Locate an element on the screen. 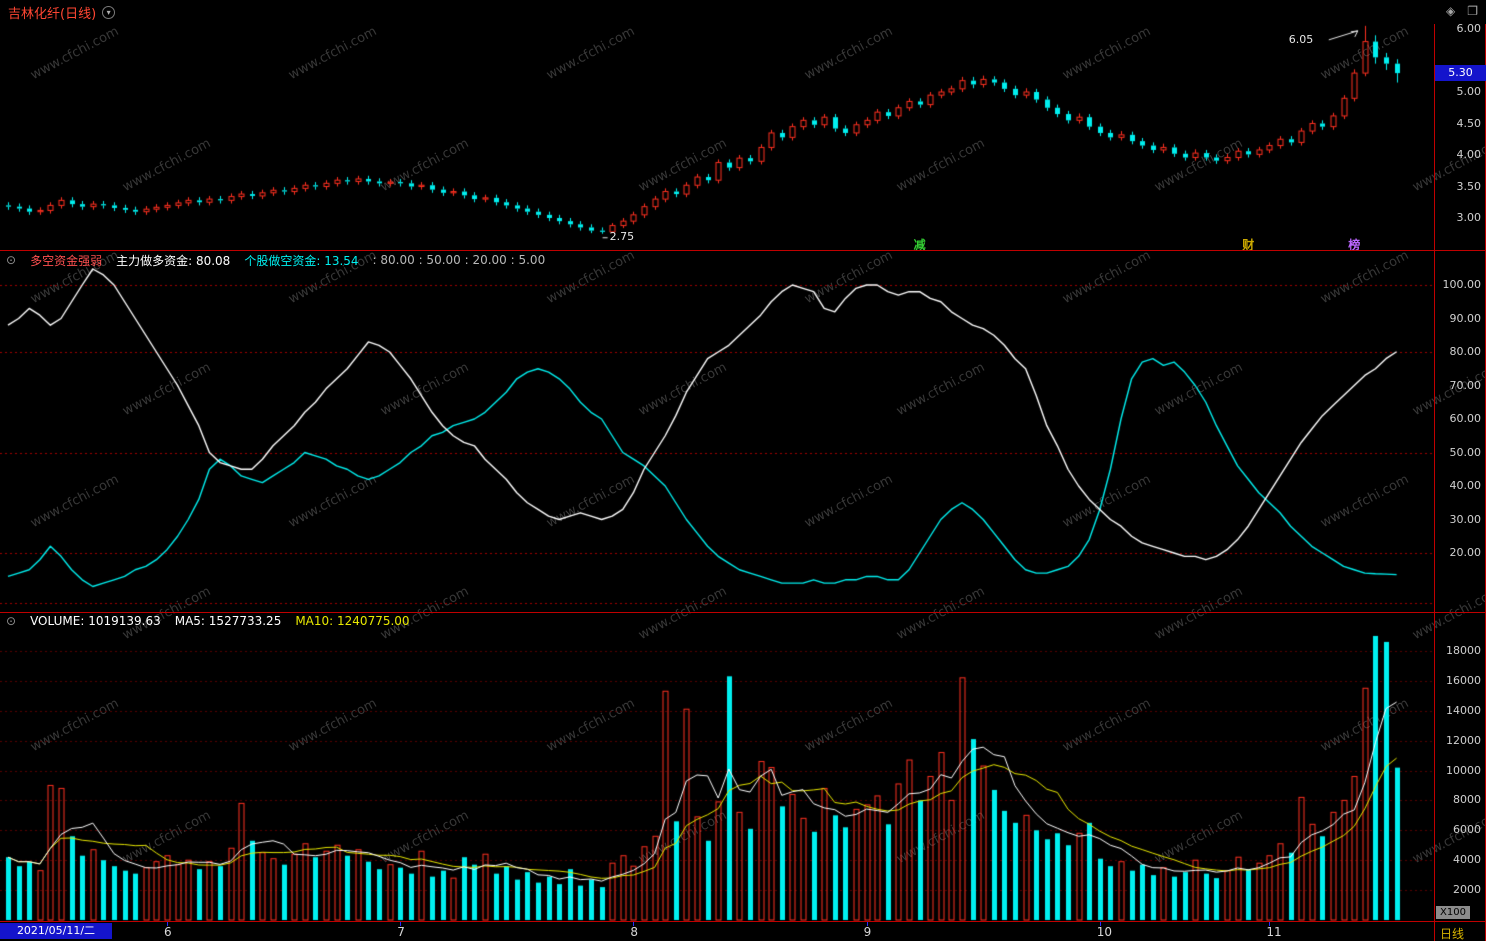 The width and height of the screenshot is (1486, 941). indicator-axis-label: 60.00 is located at coordinates (1465, 418).